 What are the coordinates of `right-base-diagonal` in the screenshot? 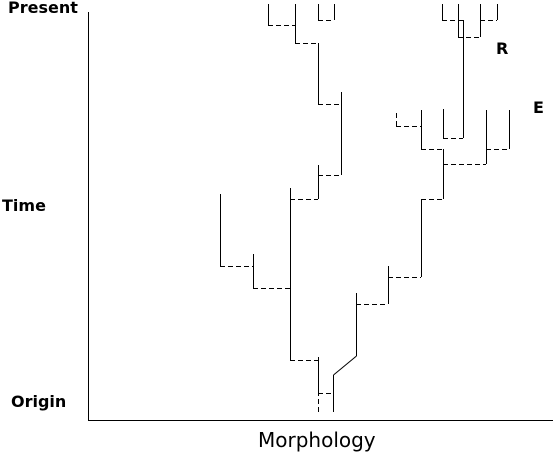 It's located at (345, 365).